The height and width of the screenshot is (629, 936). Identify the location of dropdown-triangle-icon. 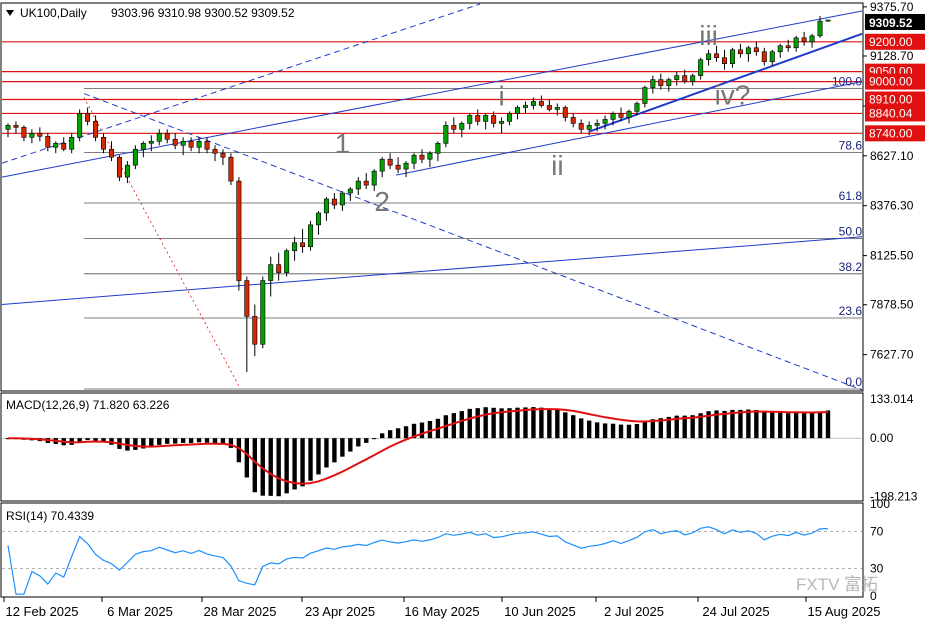
(10, 13).